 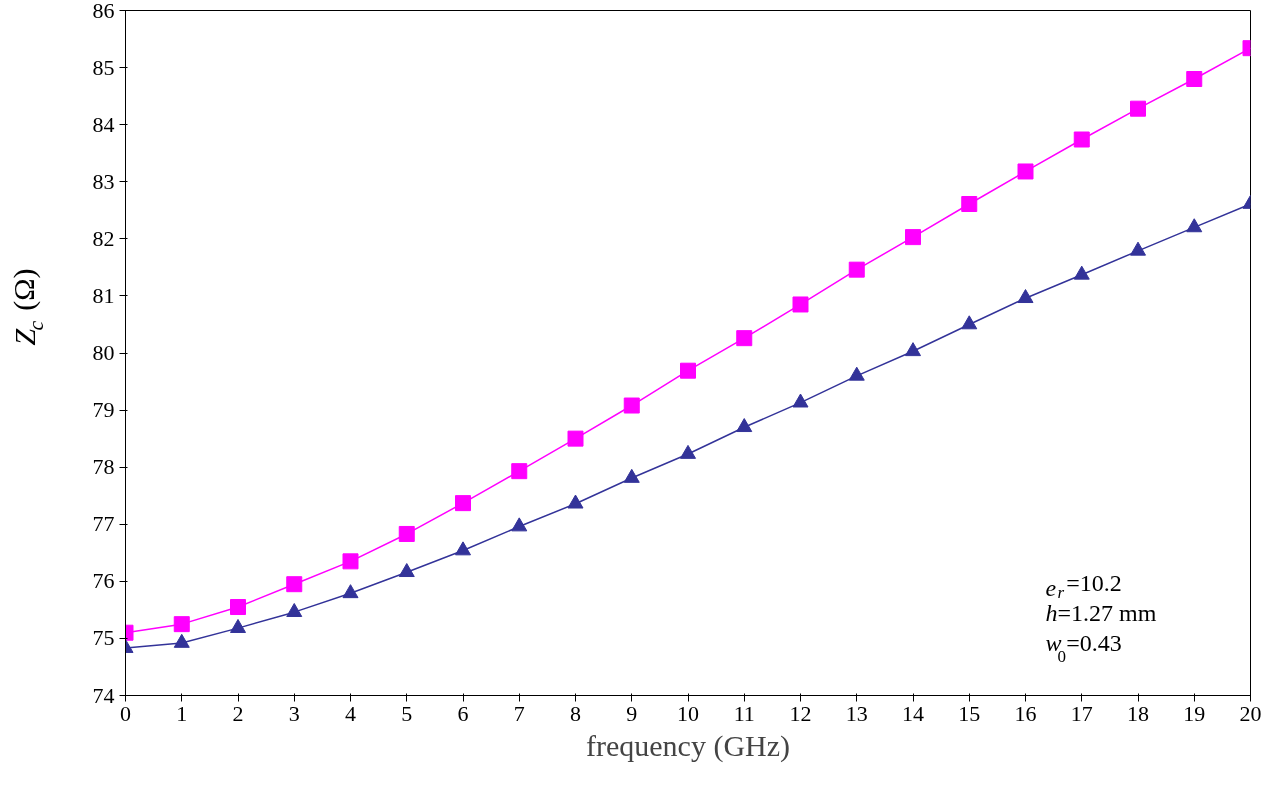 I want to click on x-tick-label: 12, so click(x=800, y=713).